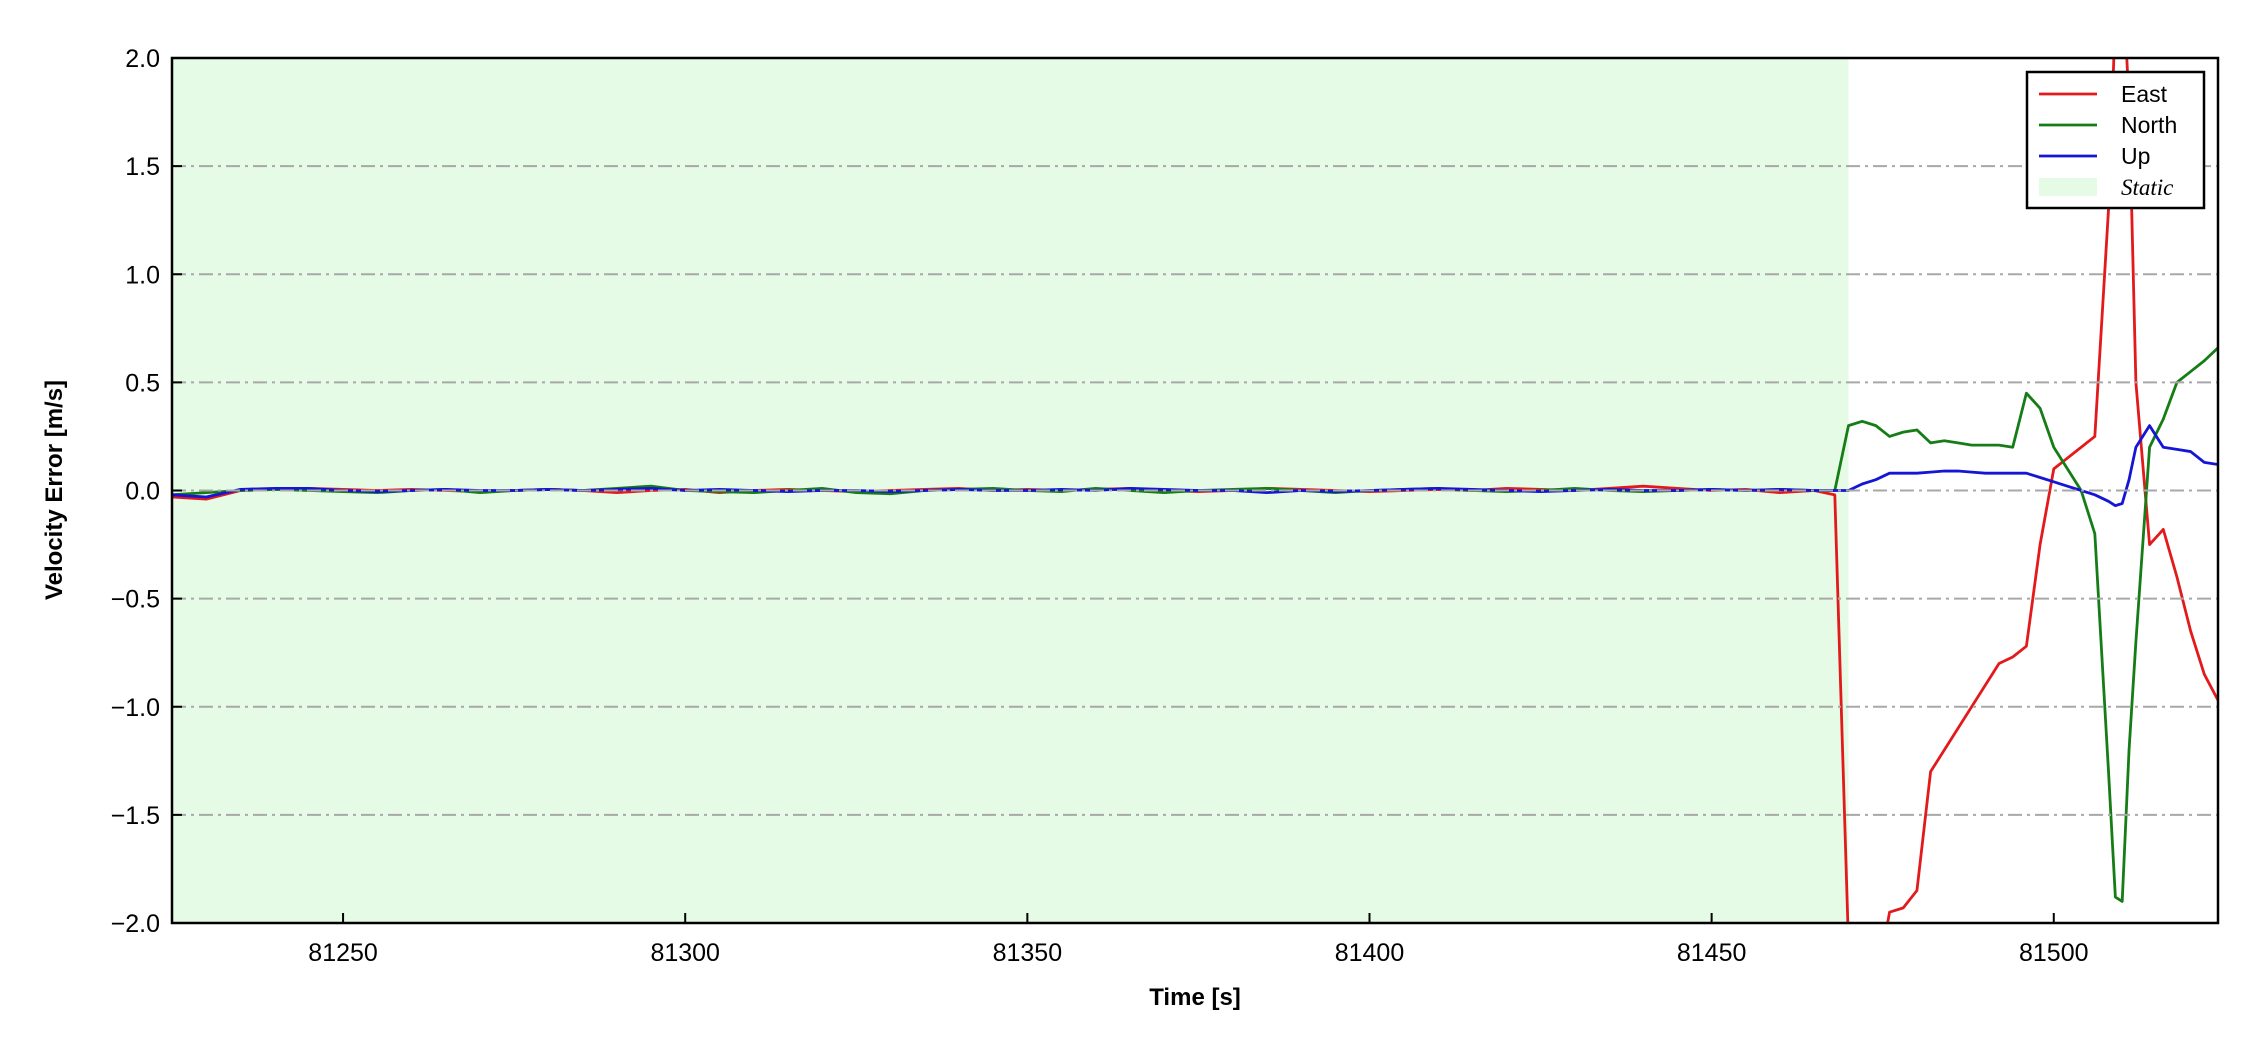 The width and height of the screenshot is (2250, 1055). Describe the element at coordinates (135, 924) in the screenshot. I see `y-tick-label: −2.0` at that location.